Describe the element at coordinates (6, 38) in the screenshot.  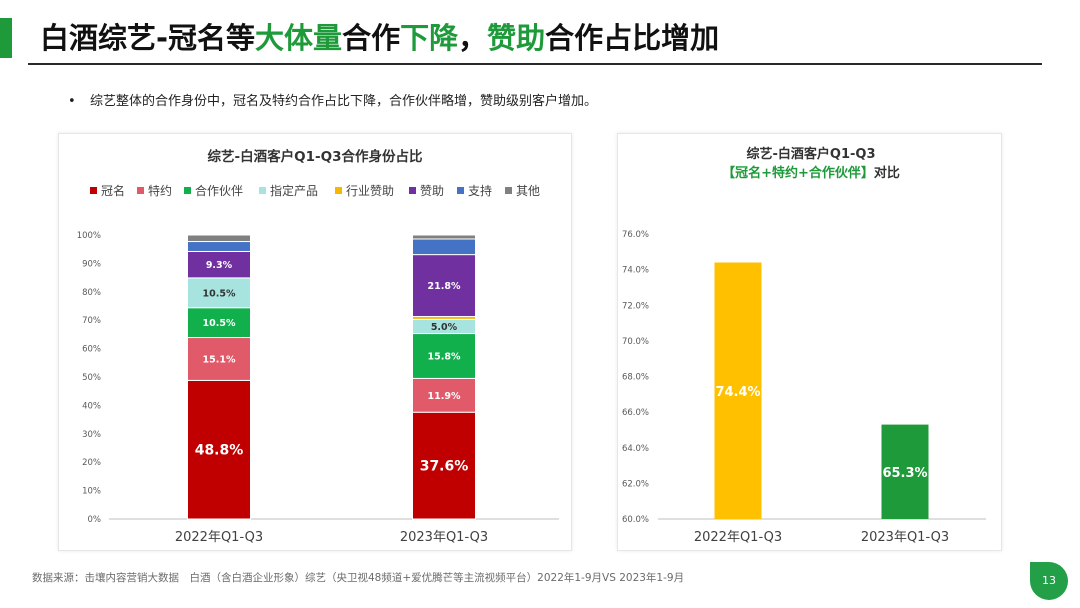
I see `title-accent-bar` at that location.